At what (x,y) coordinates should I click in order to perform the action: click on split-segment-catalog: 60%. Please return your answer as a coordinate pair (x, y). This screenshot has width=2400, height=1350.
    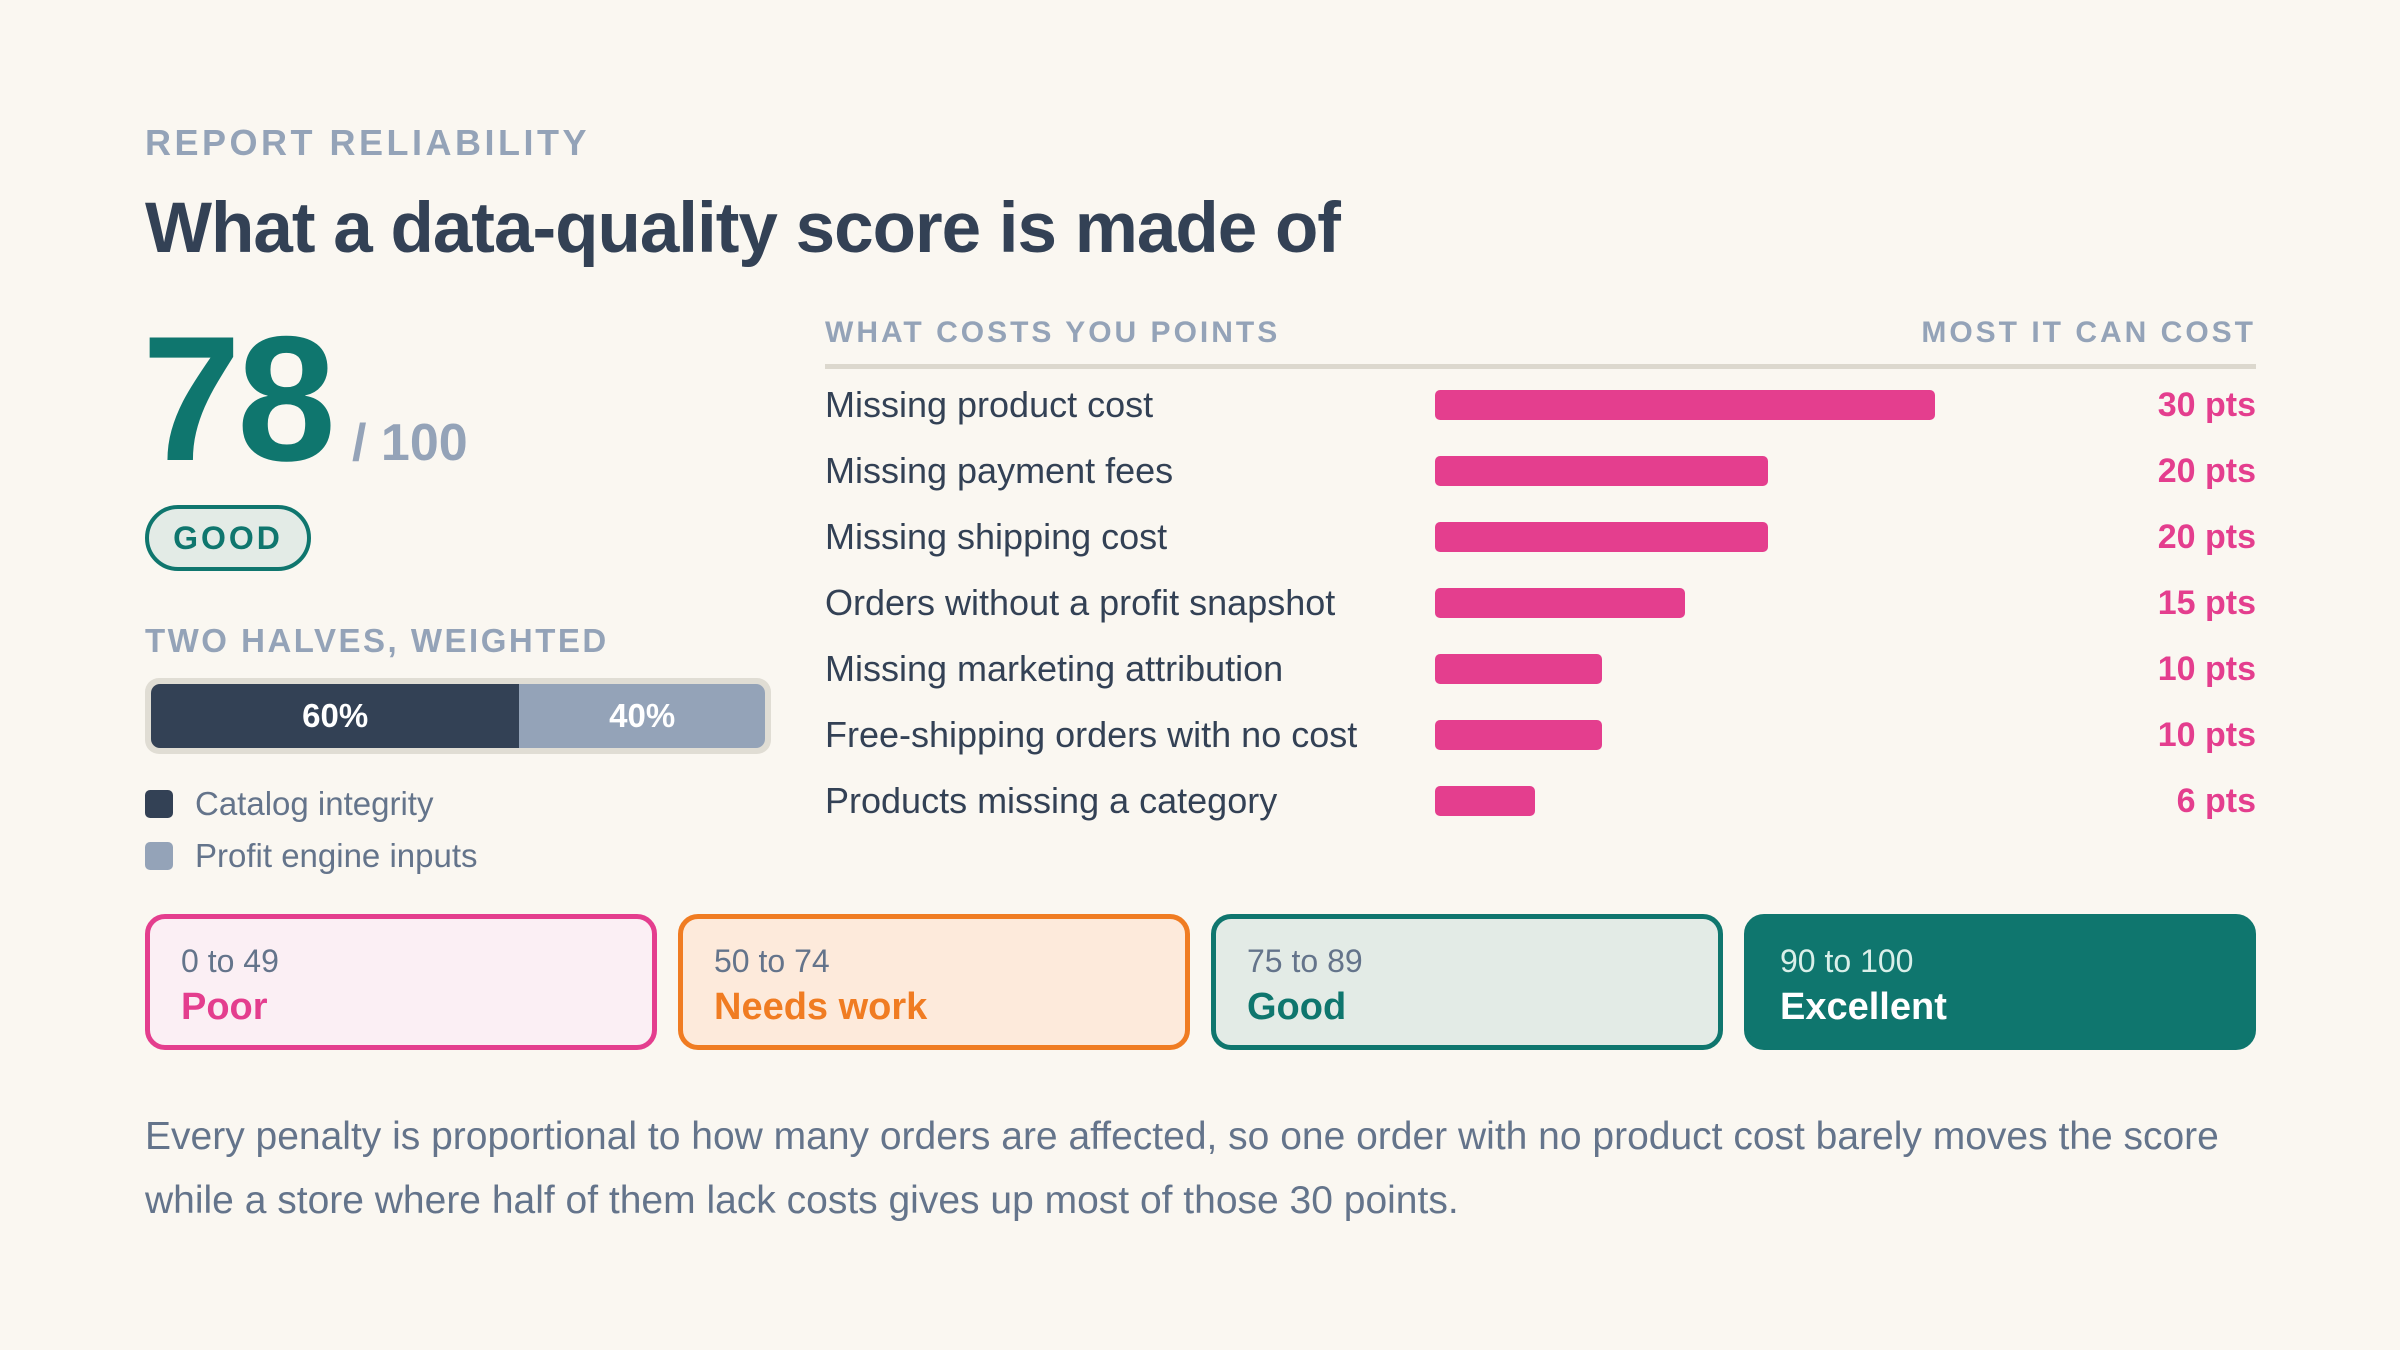
    Looking at the image, I should click on (335, 716).